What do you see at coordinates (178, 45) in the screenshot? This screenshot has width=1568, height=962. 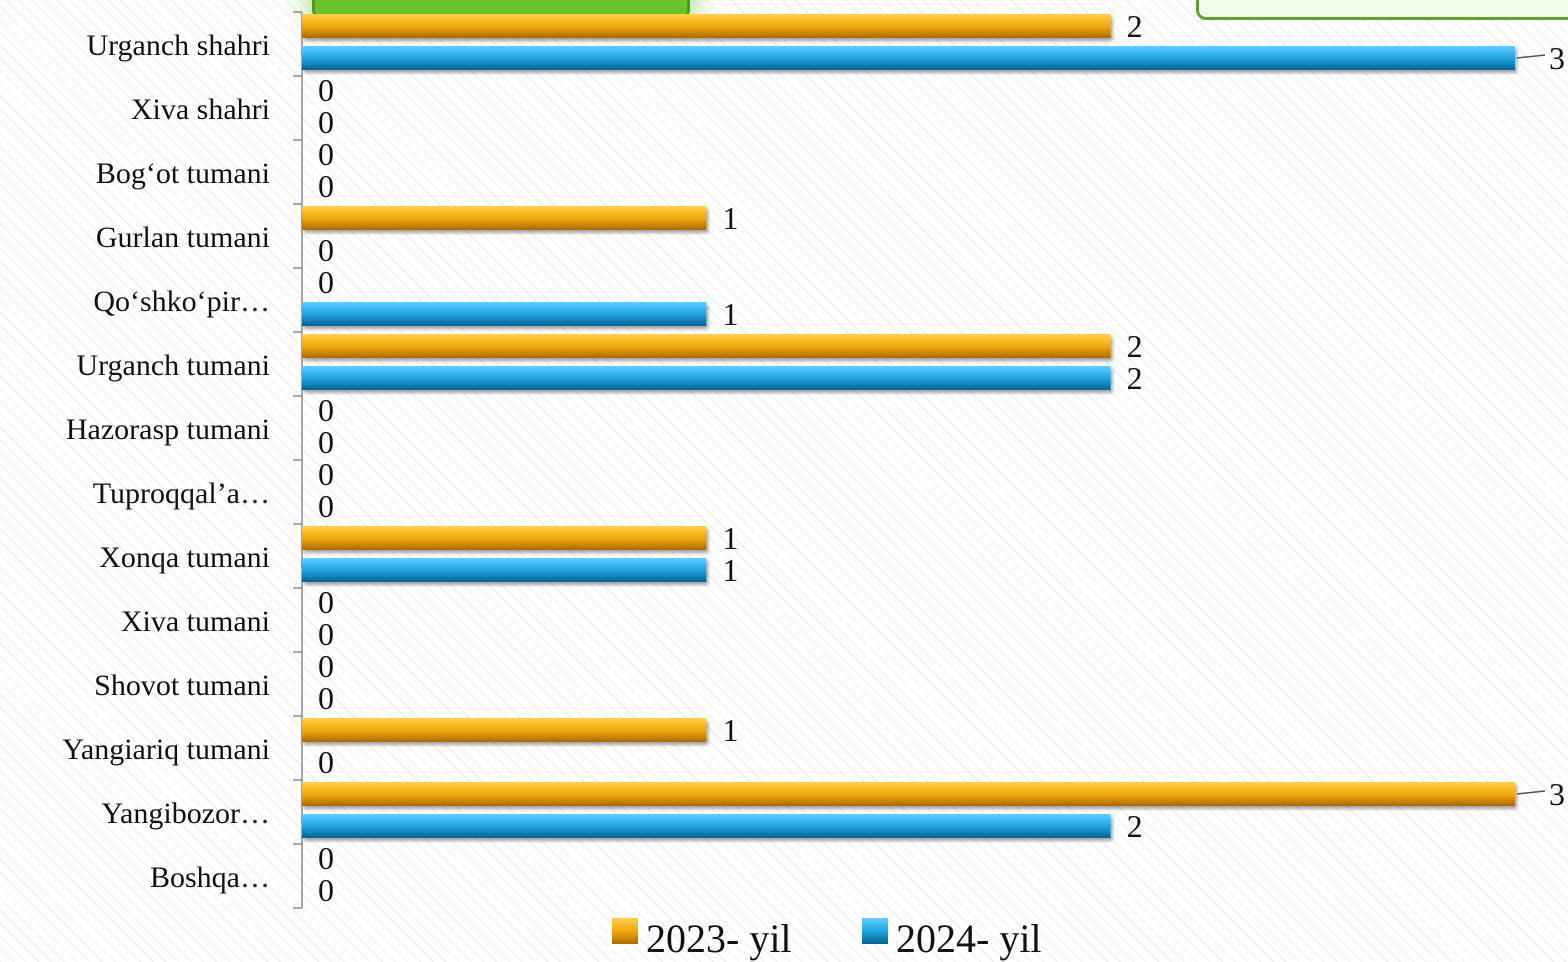 I see `category-label: Urganch shahri` at bounding box center [178, 45].